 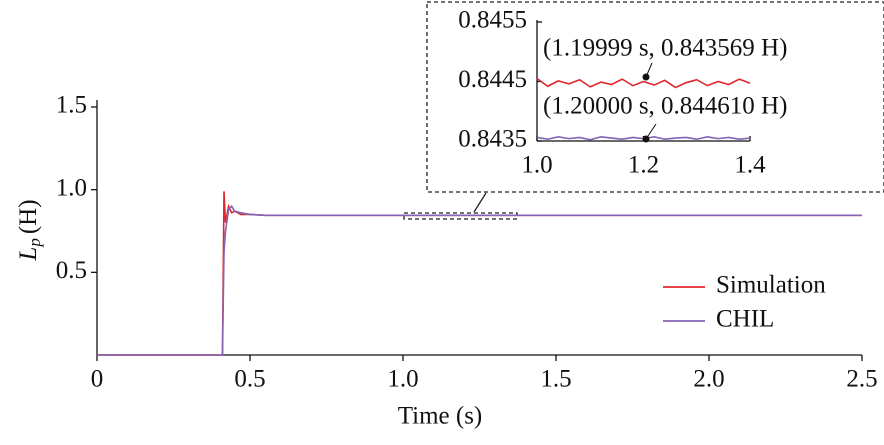 I want to click on y-axis-label: Lp (H), so click(x=29, y=230).